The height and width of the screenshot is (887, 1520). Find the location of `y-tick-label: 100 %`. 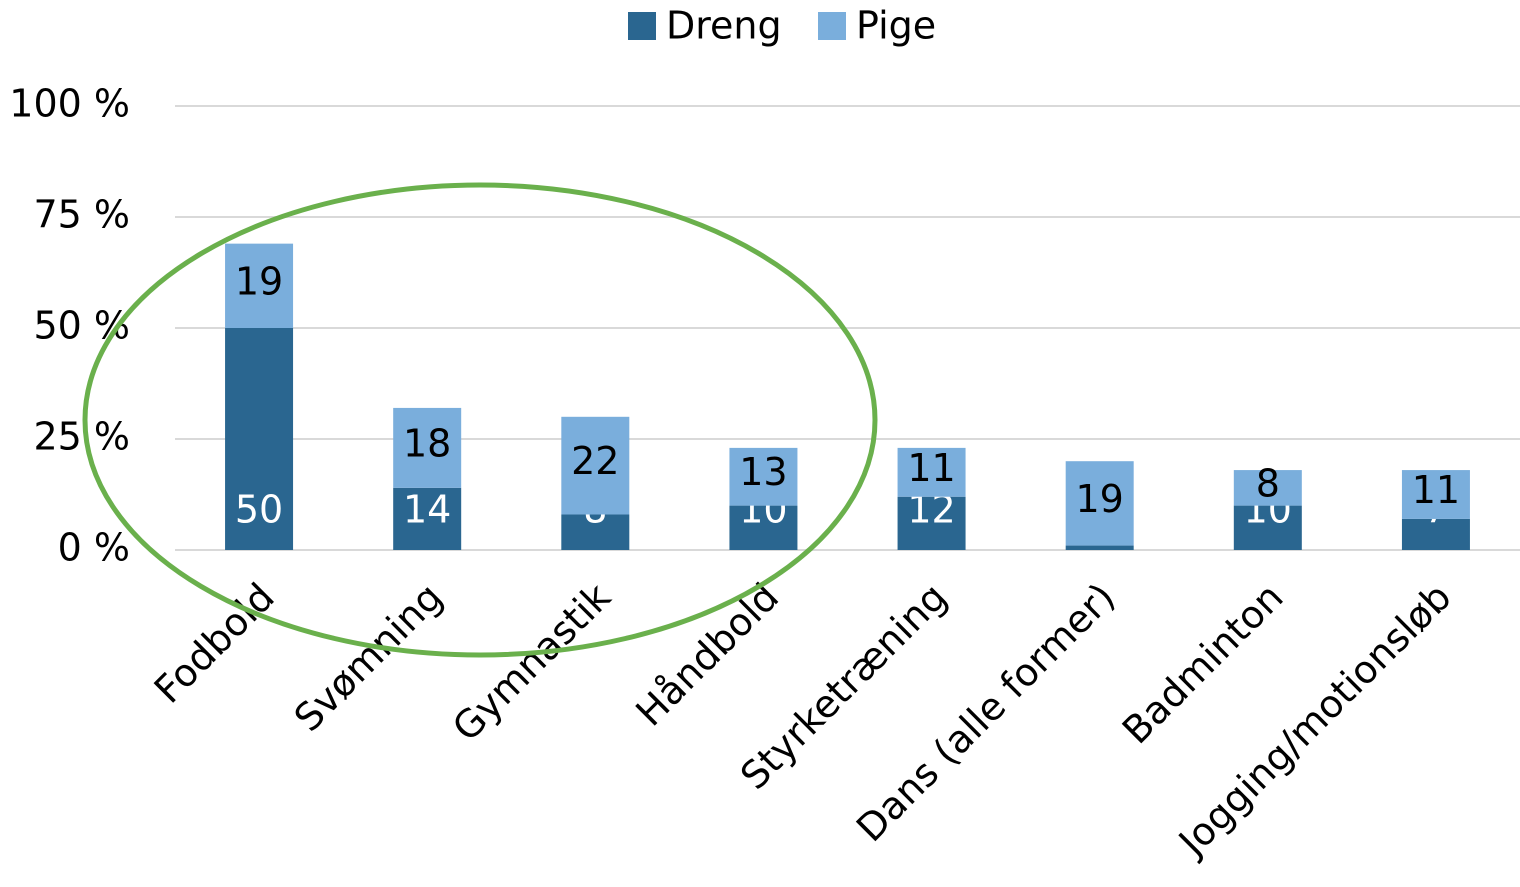

y-tick-label: 100 % is located at coordinates (69, 104).